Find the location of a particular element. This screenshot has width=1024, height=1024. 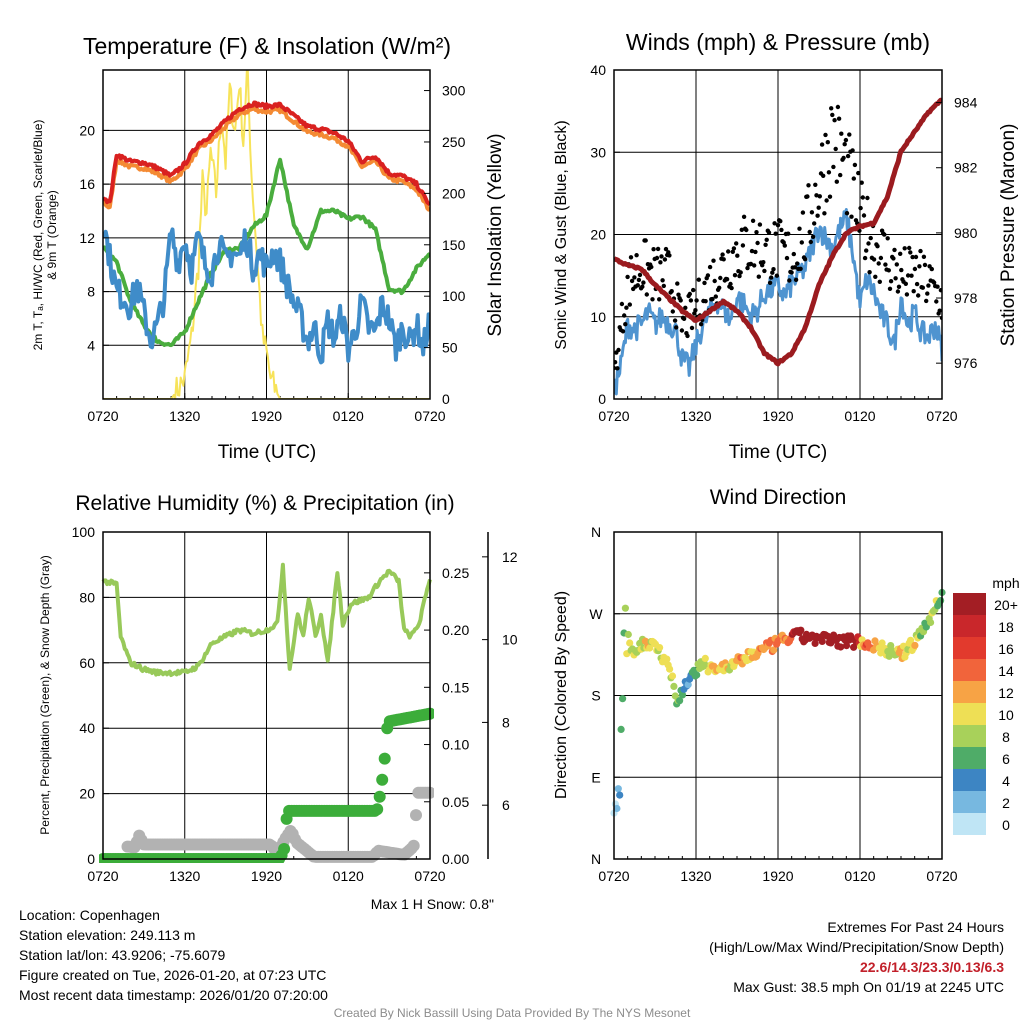

series-line-relative-humidity is located at coordinates (266, 619).